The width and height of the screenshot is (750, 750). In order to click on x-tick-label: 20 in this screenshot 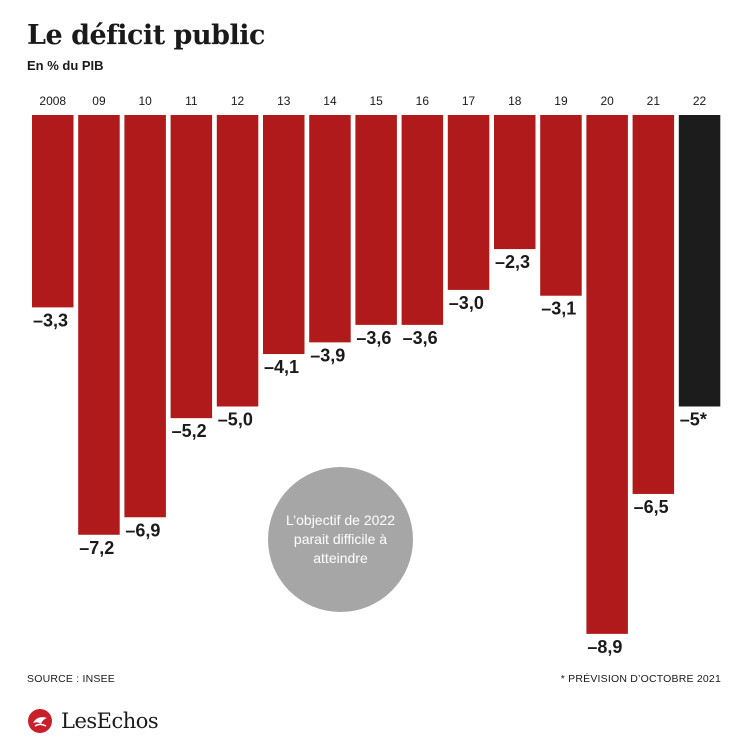, I will do `click(607, 101)`.